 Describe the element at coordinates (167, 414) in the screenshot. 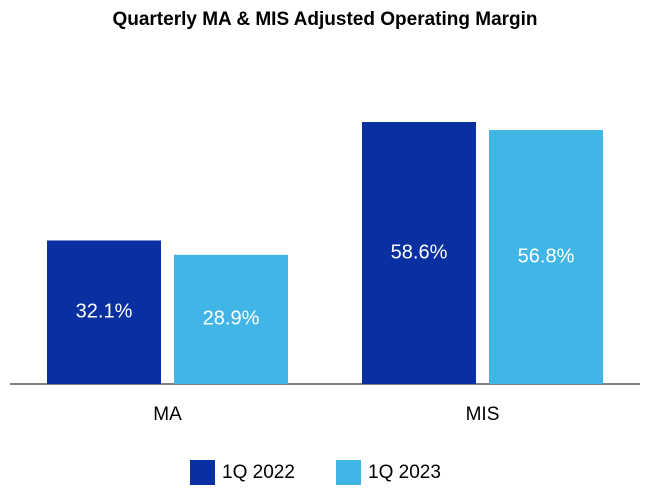

I see `x-tick-label: MA` at that location.